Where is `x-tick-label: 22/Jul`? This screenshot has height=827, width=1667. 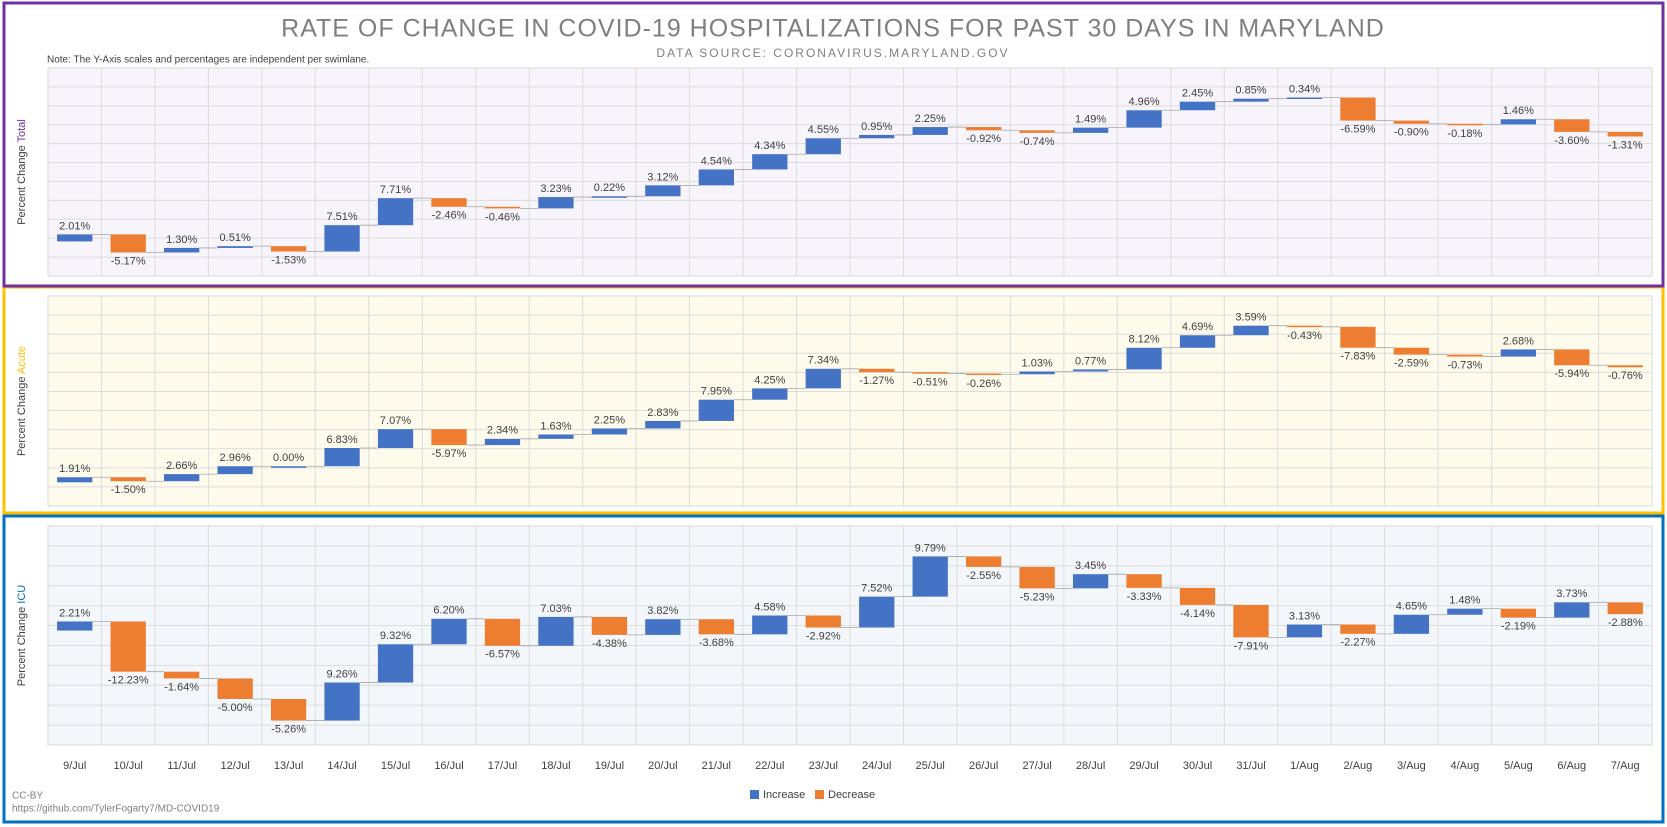 x-tick-label: 22/Jul is located at coordinates (769, 766).